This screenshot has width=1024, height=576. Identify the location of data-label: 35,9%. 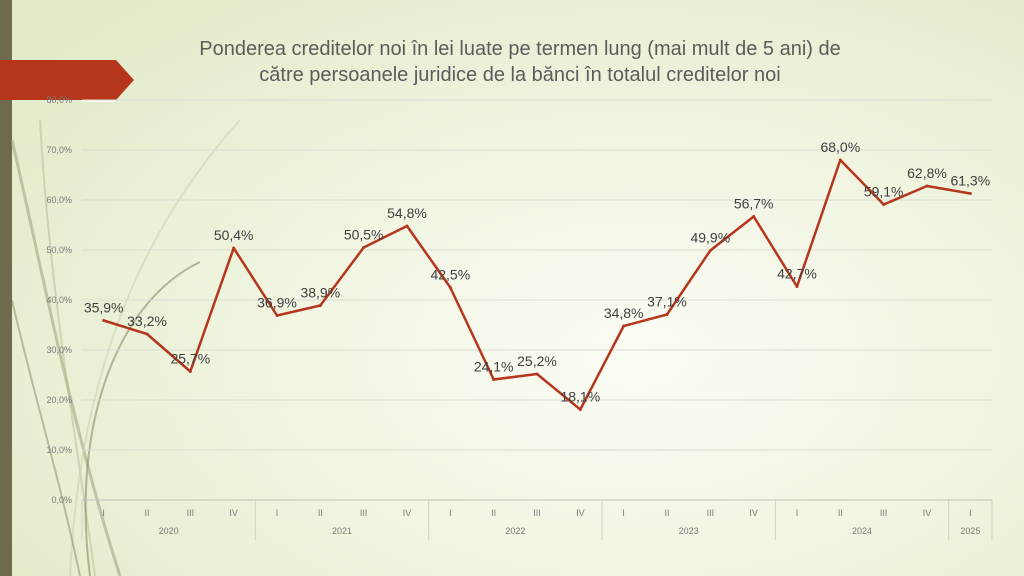
(104, 308).